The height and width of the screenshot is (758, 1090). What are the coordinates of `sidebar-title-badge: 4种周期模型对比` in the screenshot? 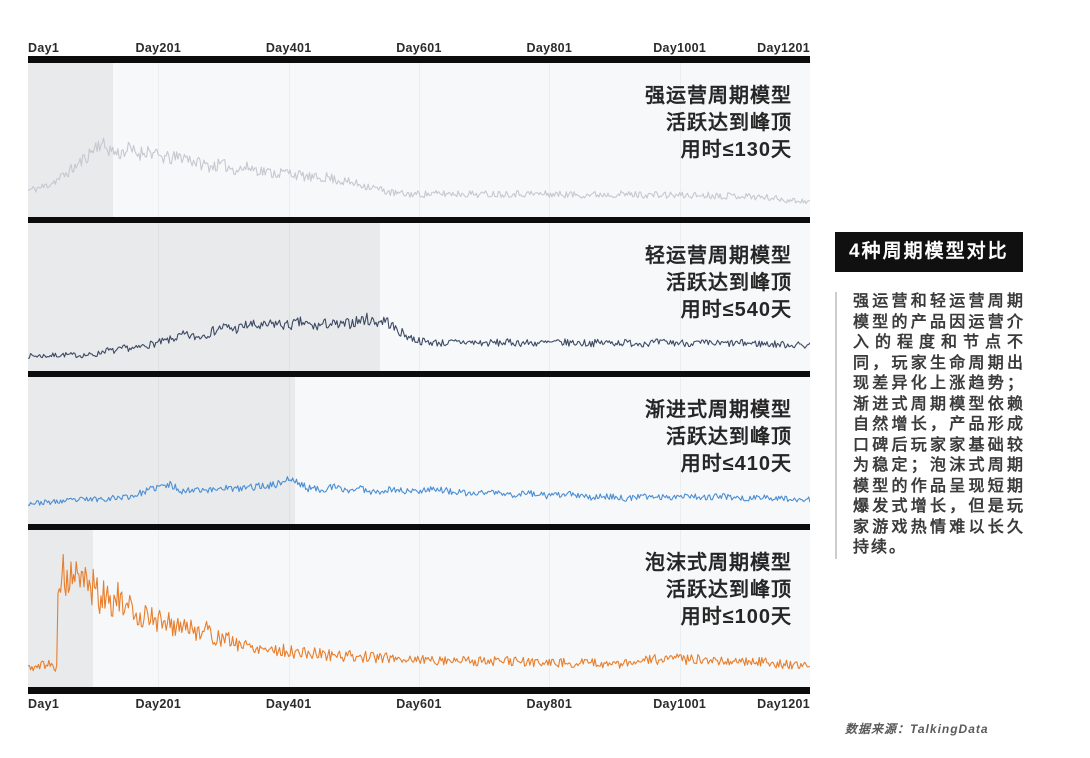 It's located at (929, 252).